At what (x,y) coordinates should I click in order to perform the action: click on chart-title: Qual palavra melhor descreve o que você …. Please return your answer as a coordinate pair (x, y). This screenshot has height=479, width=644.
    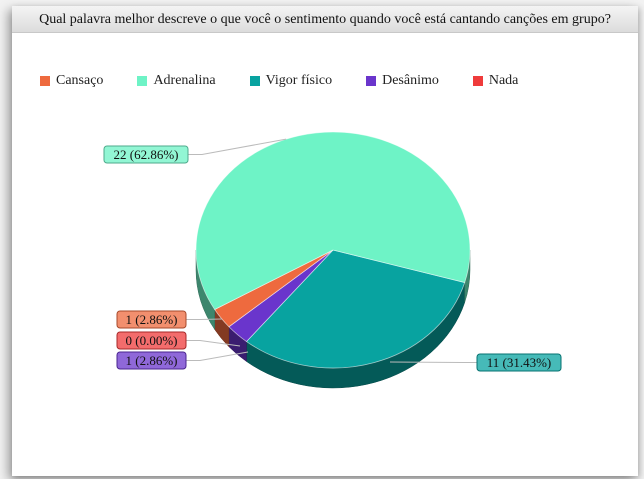
    Looking at the image, I should click on (325, 19).